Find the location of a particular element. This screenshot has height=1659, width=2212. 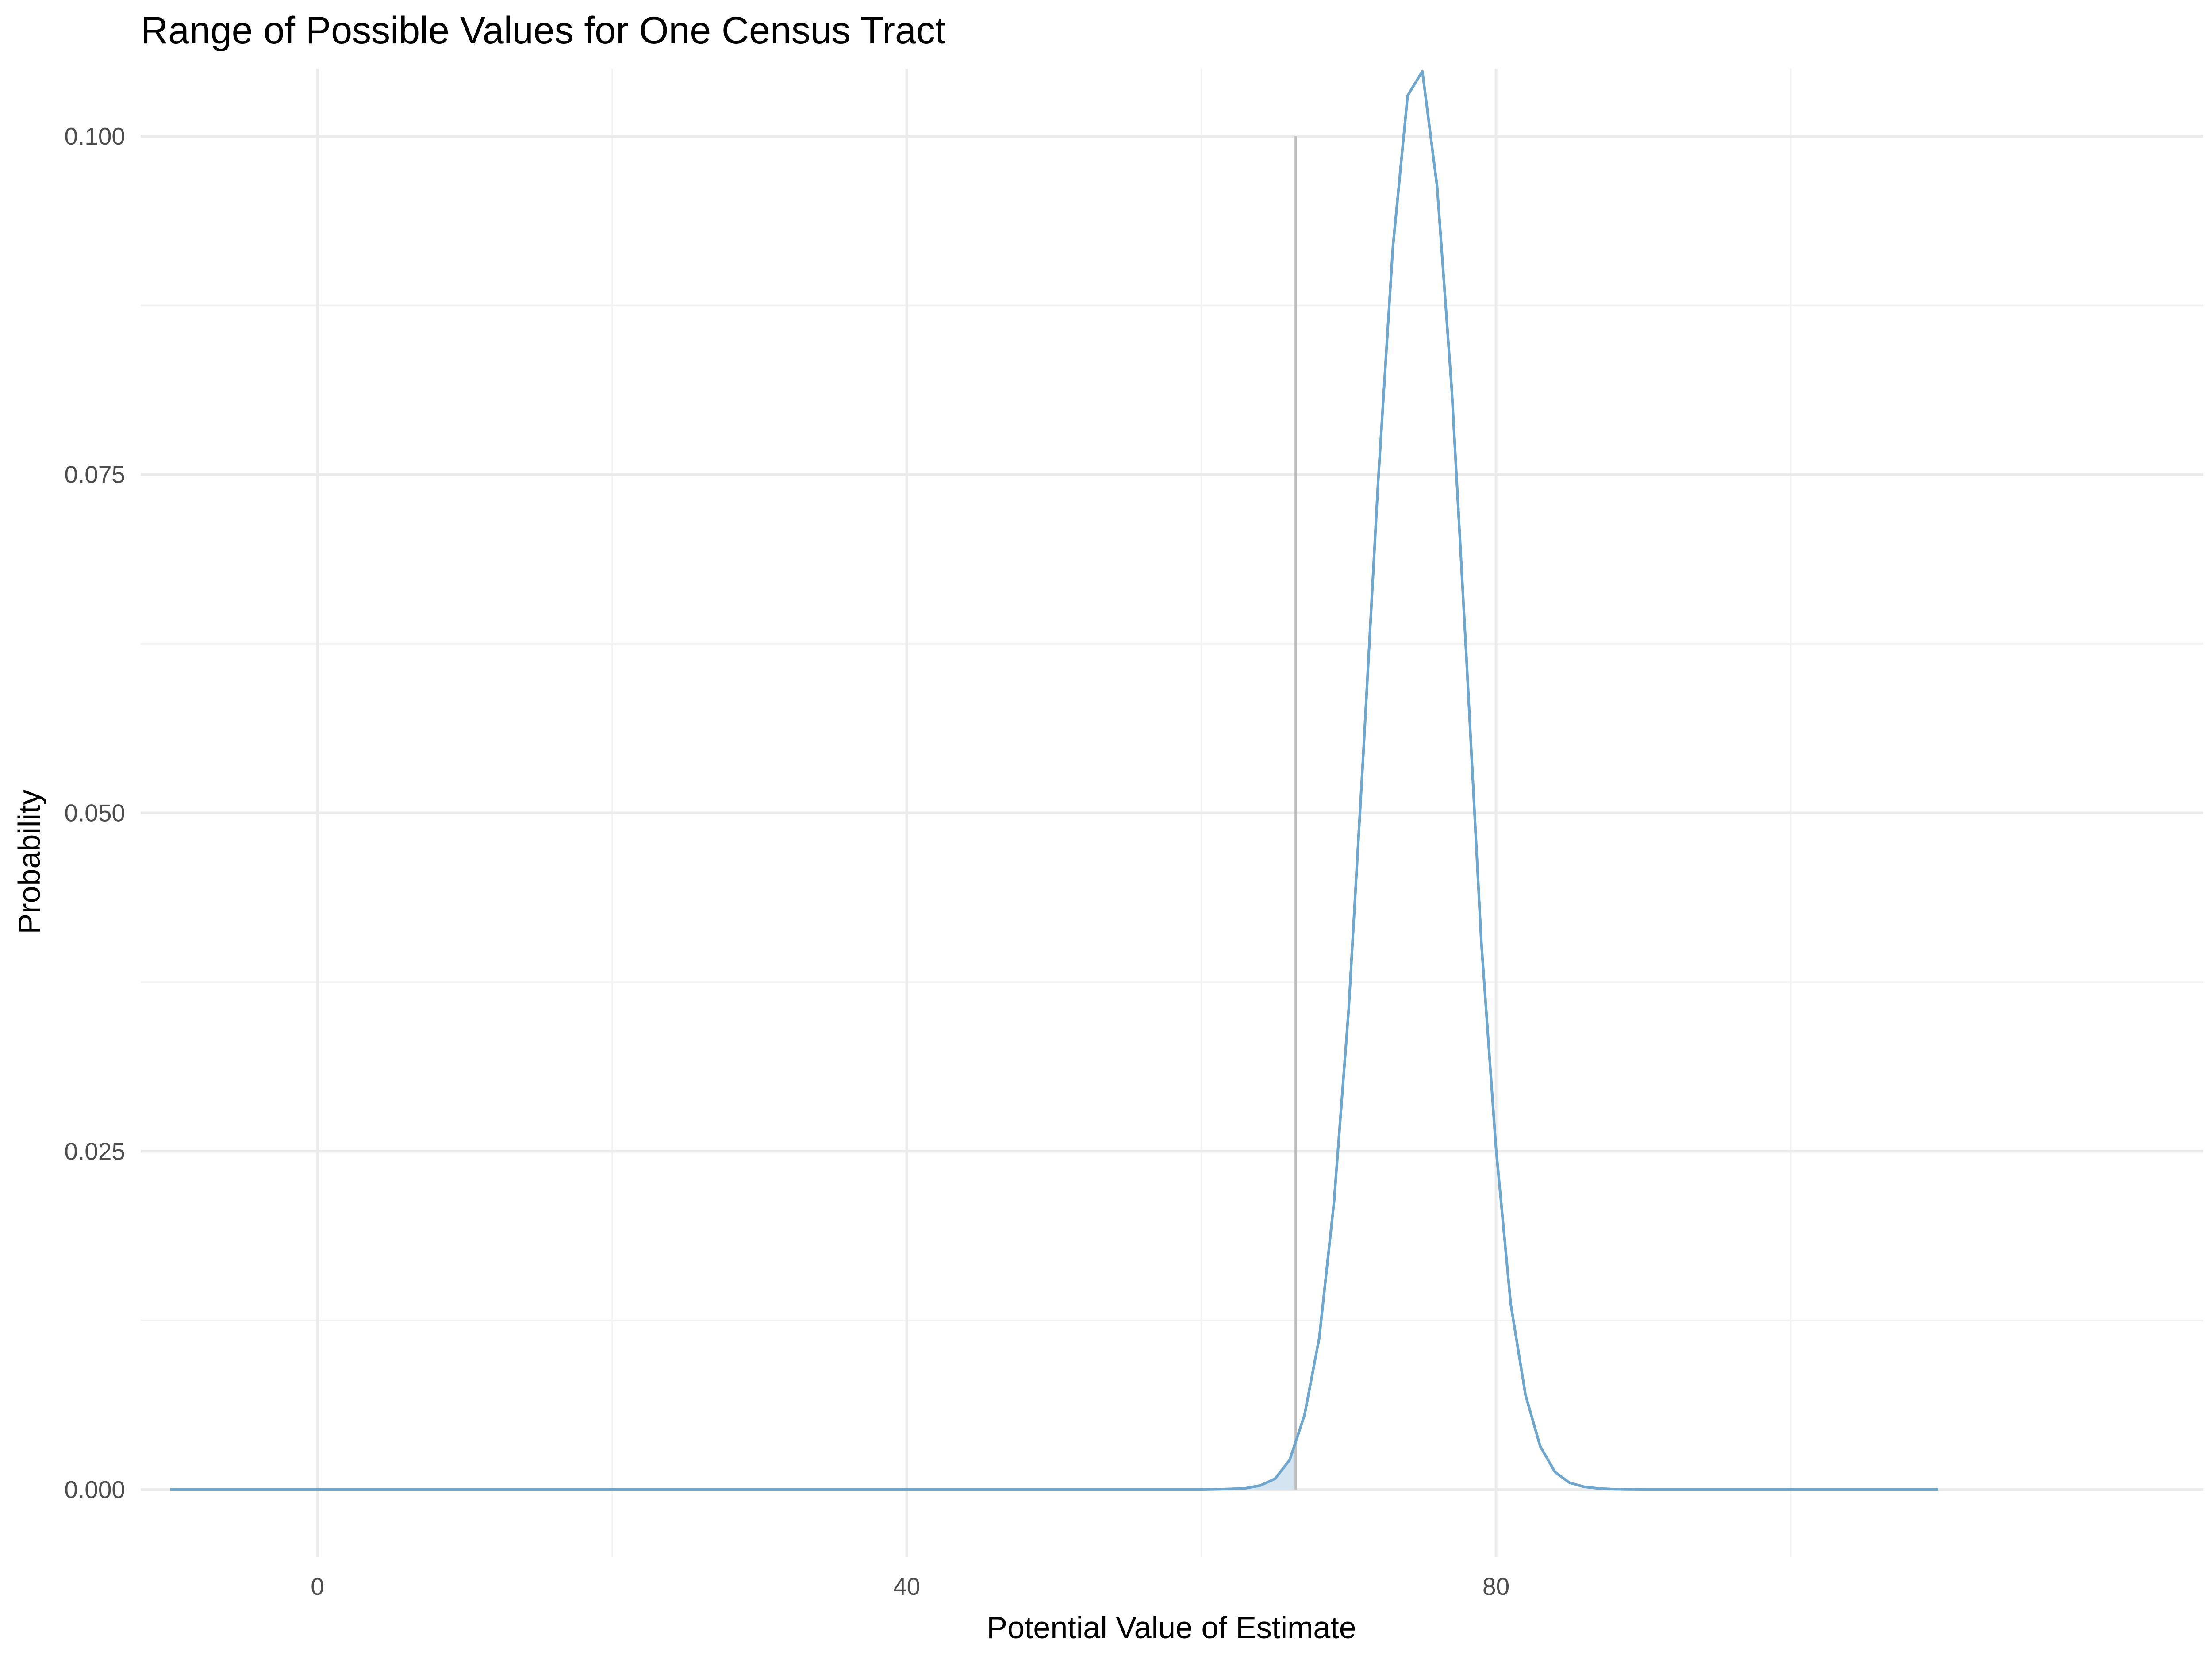

y-axis-tick-labels: 0.000 0.025 0.050 0.075 0.100 is located at coordinates (94, 813).